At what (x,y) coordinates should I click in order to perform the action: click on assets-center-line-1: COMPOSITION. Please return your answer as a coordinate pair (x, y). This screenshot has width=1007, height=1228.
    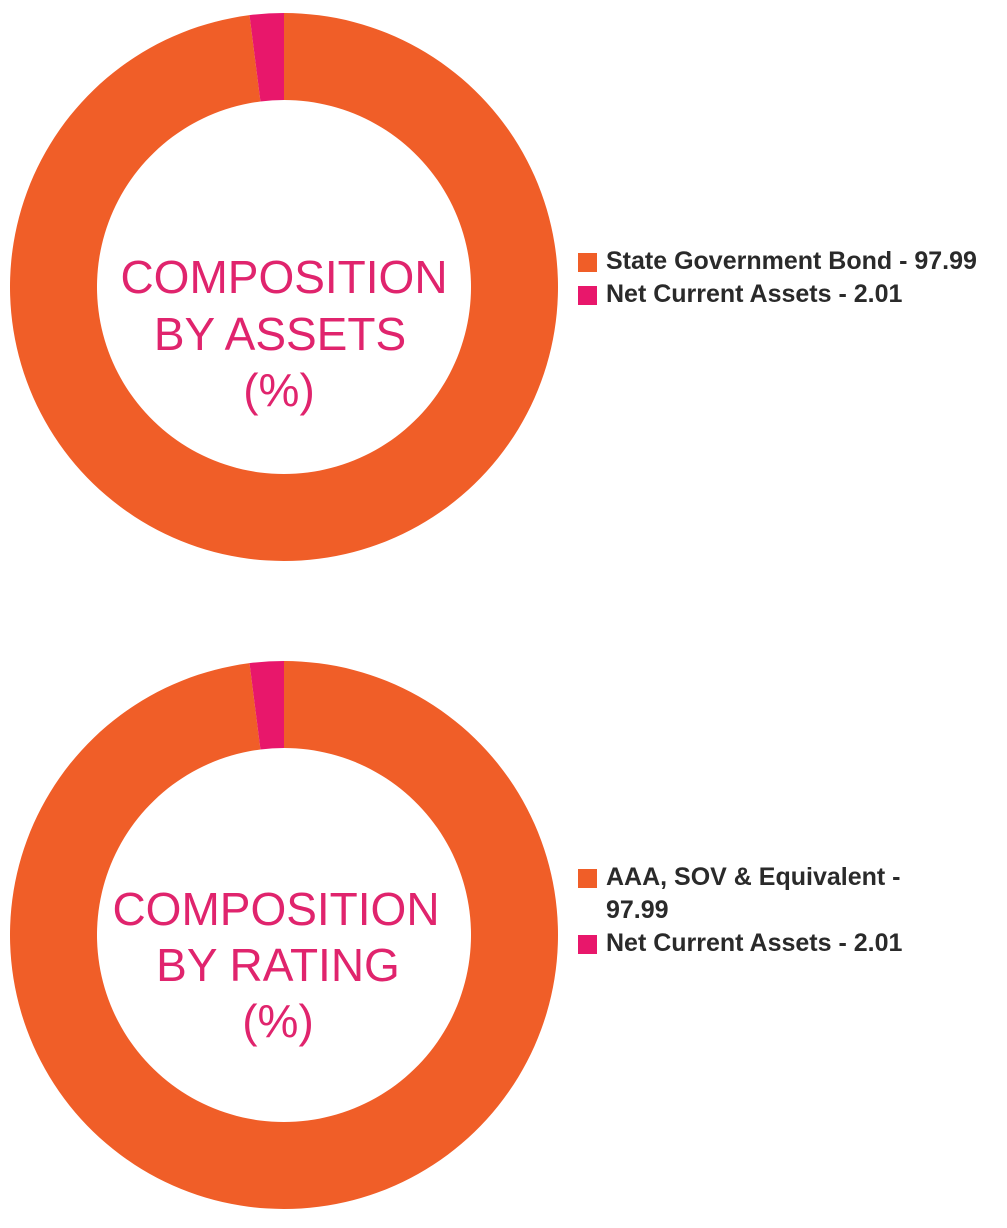
    Looking at the image, I should click on (283, 277).